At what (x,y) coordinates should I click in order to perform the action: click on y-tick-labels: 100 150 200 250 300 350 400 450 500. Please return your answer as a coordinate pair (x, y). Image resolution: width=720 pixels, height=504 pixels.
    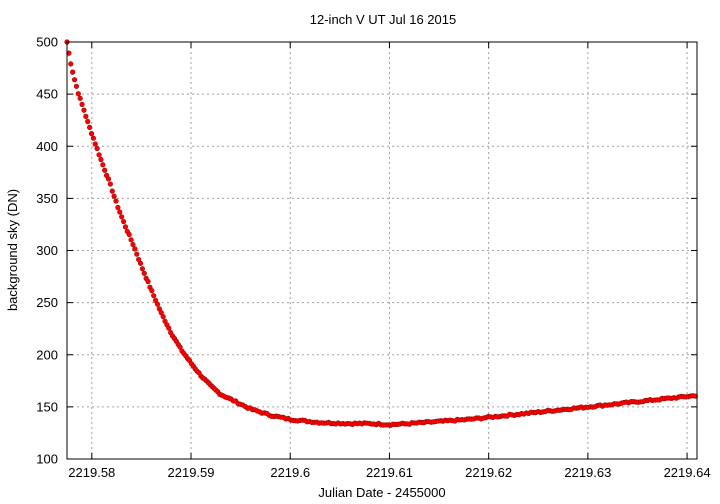
    Looking at the image, I should click on (47, 251).